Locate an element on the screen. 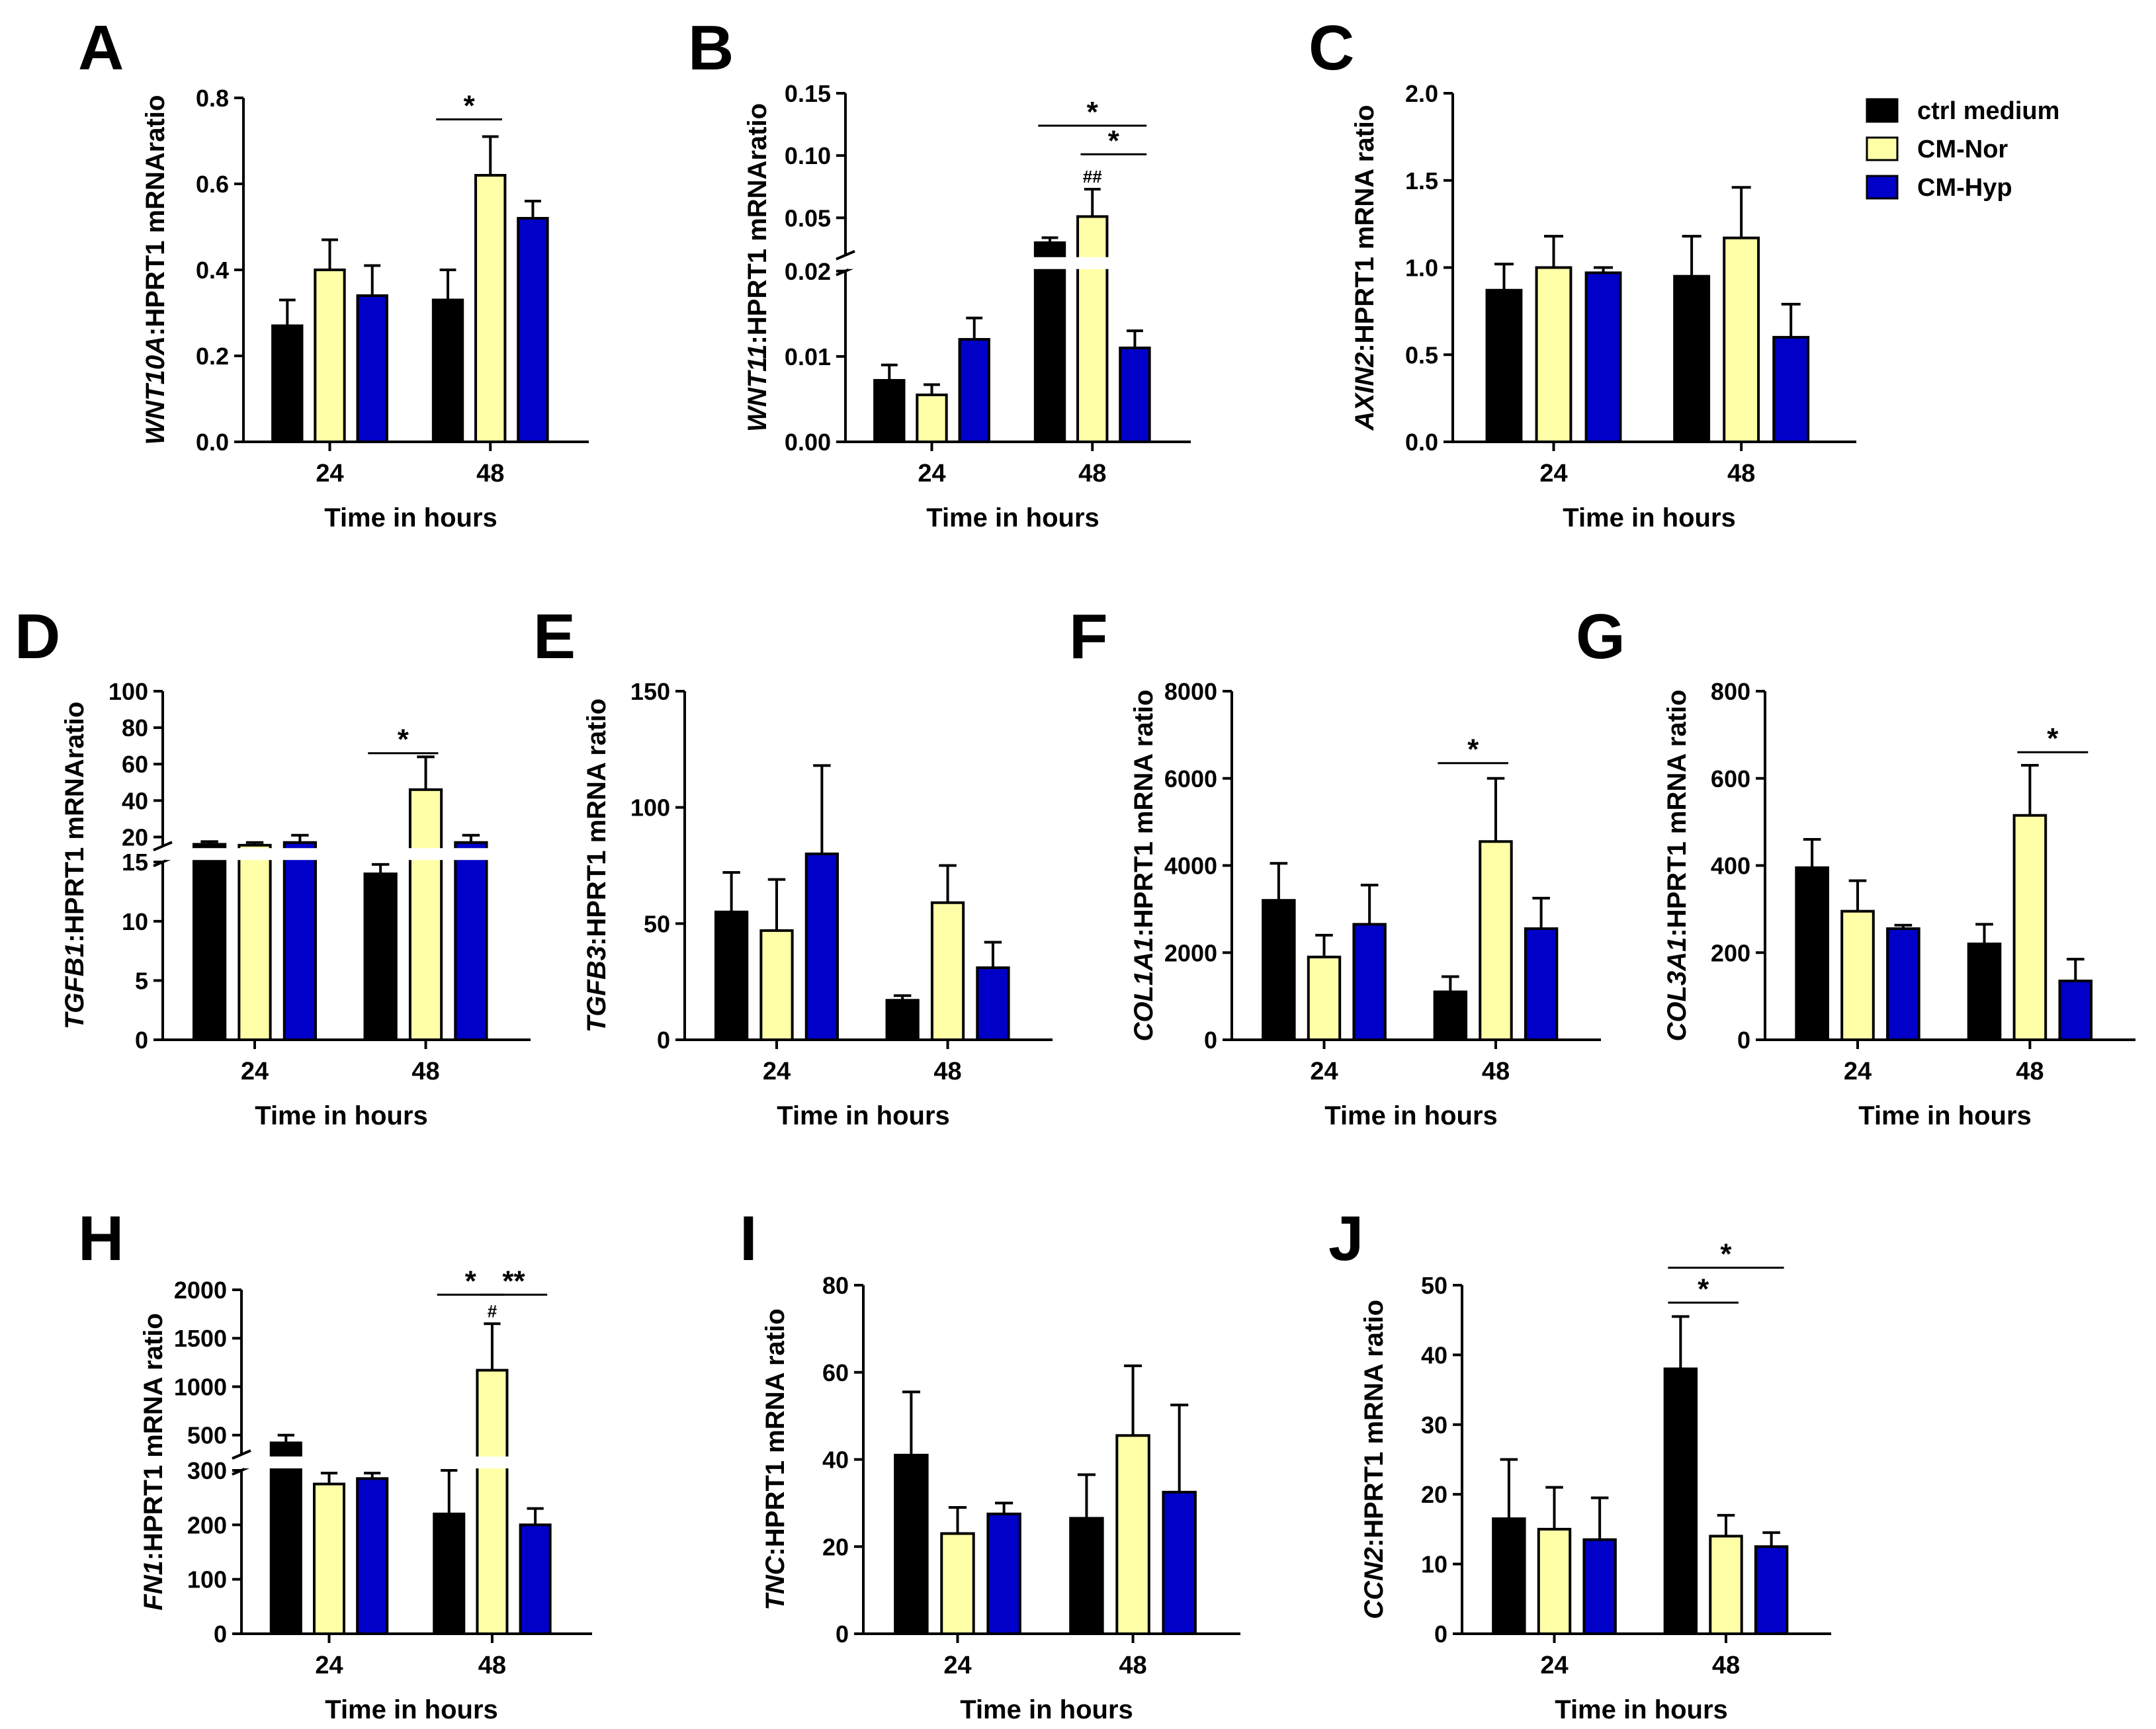 The image size is (2156, 1729). legend-swatch-cm-hyp is located at coordinates (1882, 187).